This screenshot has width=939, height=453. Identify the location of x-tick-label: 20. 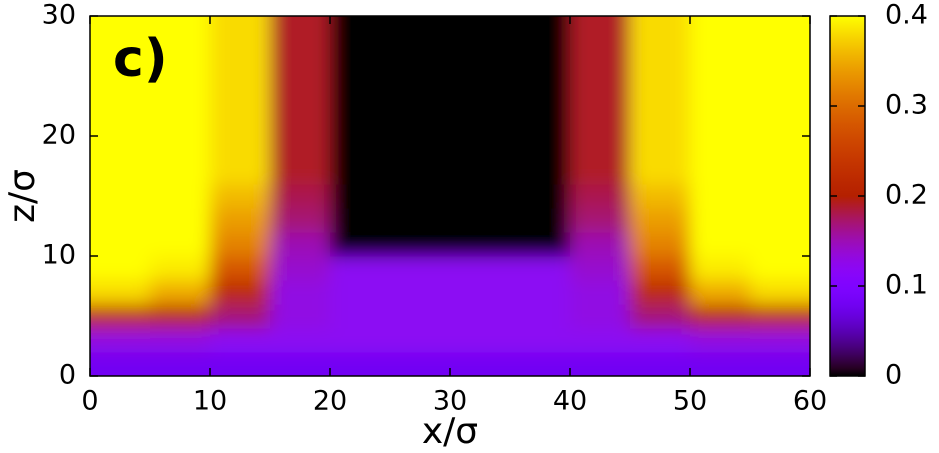
(330, 401).